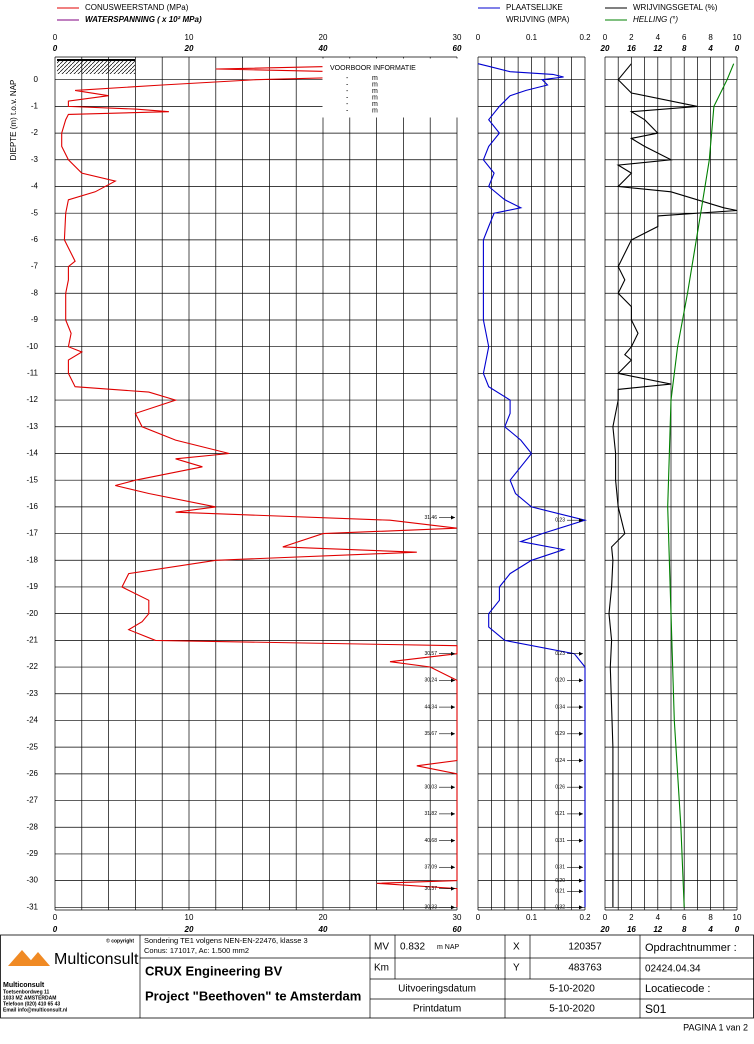 This screenshot has height=1044, width=754. Describe the element at coordinates (560, 814) in the screenshot. I see `annotation: 0.21` at that location.